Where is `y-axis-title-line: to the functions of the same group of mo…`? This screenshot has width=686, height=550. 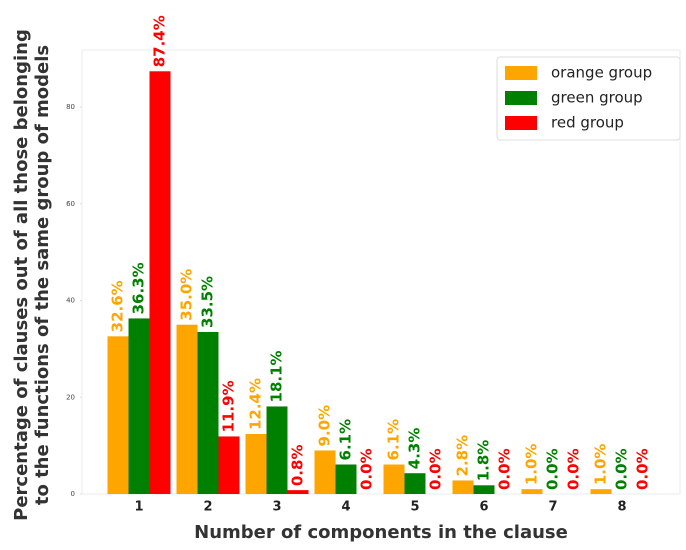
y-axis-title-line: to the functions of the same group of mo… is located at coordinates (42, 275).